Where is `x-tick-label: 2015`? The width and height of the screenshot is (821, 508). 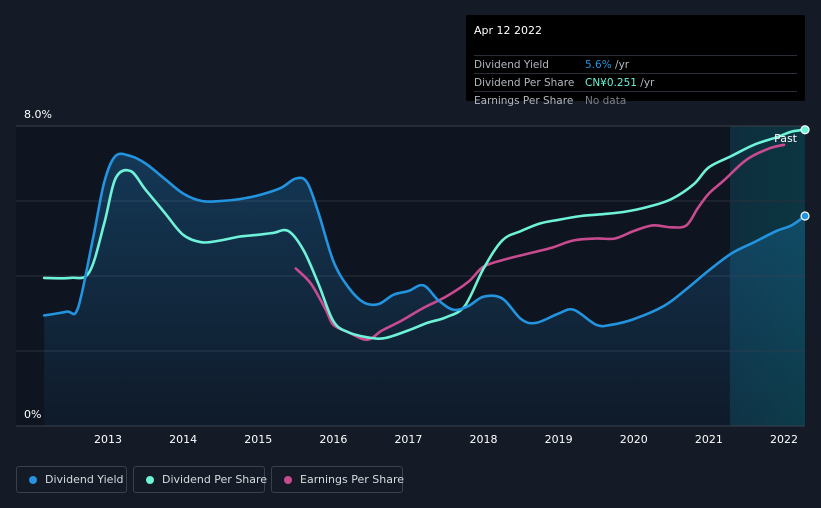
x-tick-label: 2015 is located at coordinates (258, 439).